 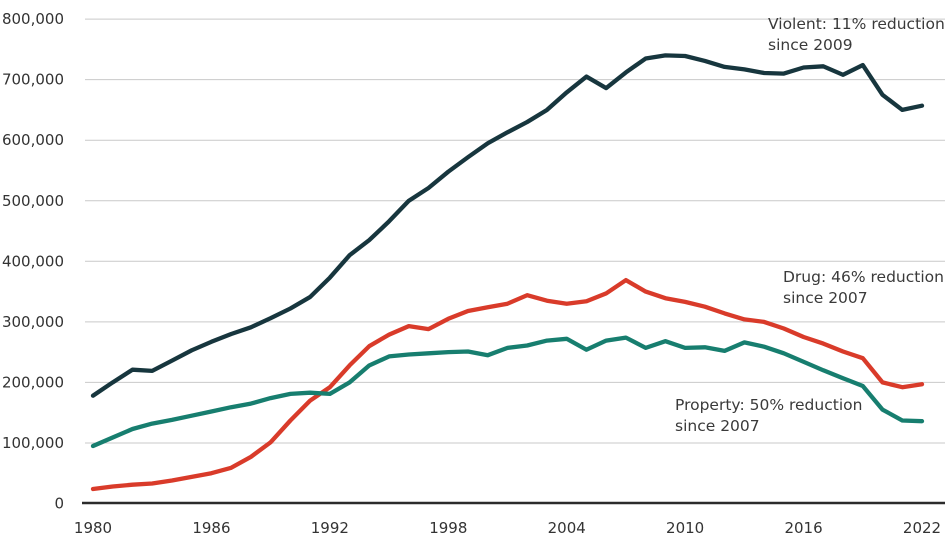 What do you see at coordinates (717, 426) in the screenshot?
I see `property-annotation-line2: since 2007` at bounding box center [717, 426].